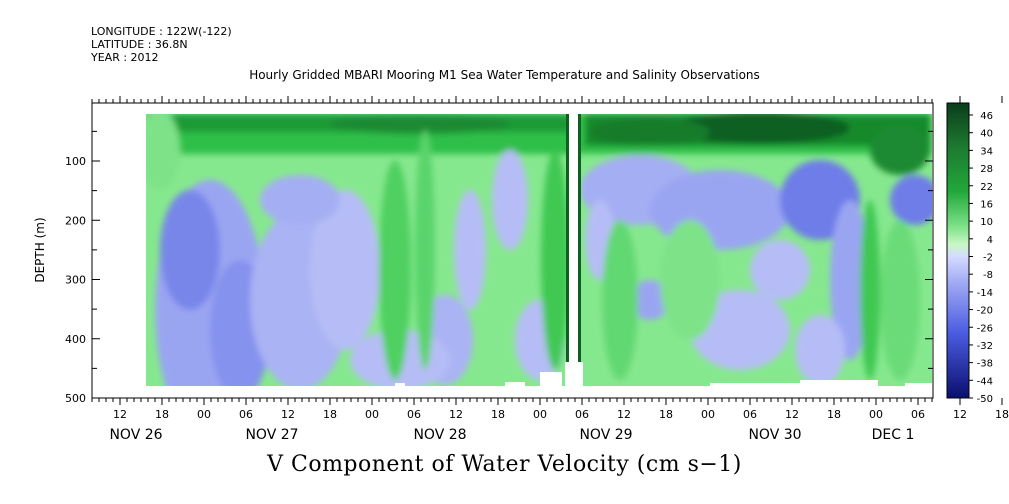 This screenshot has height=504, width=1009. What do you see at coordinates (300, 200) in the screenshot?
I see `neg-region-f` at bounding box center [300, 200].